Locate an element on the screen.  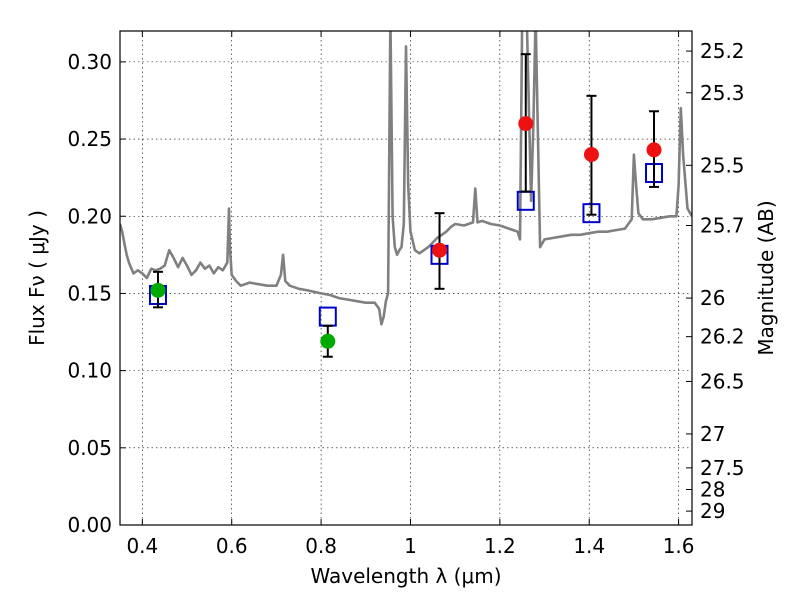
right-tick-label: 25.2 is located at coordinates (722, 51).